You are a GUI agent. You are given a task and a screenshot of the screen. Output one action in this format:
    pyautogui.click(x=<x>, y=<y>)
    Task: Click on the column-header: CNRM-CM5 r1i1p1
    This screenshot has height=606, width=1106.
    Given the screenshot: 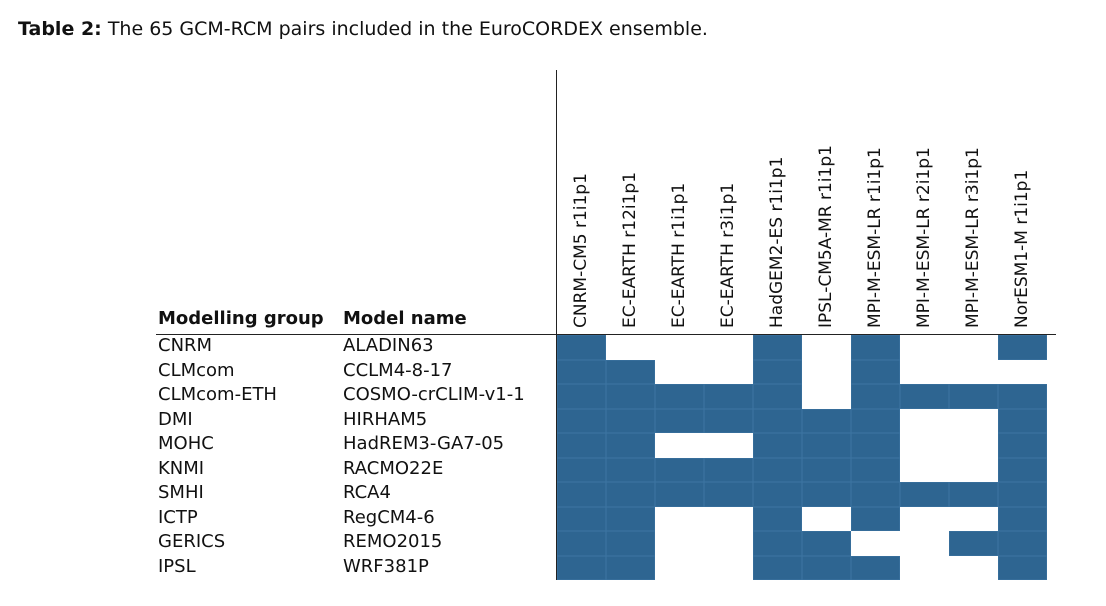 What is the action you would take?
    pyautogui.click(x=581, y=251)
    